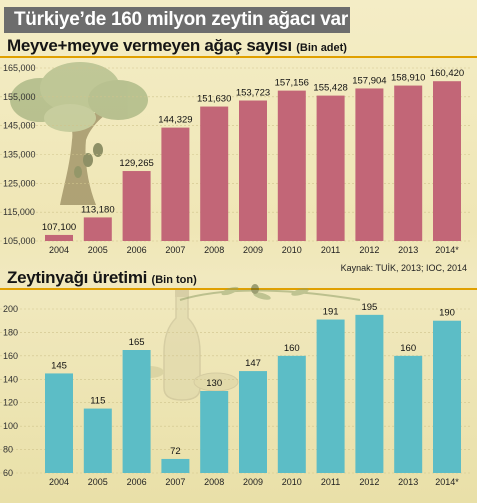 The width and height of the screenshot is (477, 503). What do you see at coordinates (59, 250) in the screenshot?
I see `trees-category-label: 2004` at bounding box center [59, 250].